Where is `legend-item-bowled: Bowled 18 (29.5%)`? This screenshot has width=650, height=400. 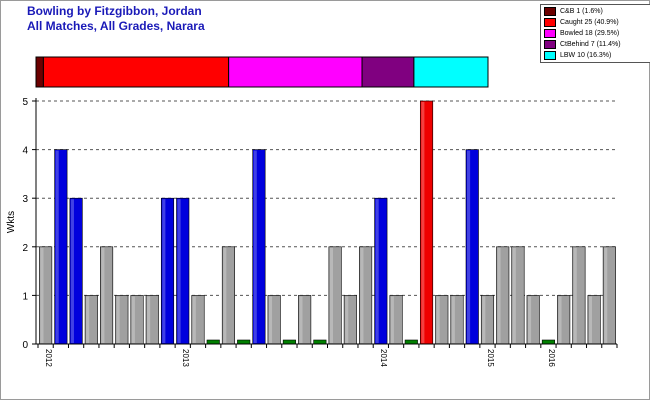 legend-item-bowled: Bowled 18 (29.5%) is located at coordinates (597, 33).